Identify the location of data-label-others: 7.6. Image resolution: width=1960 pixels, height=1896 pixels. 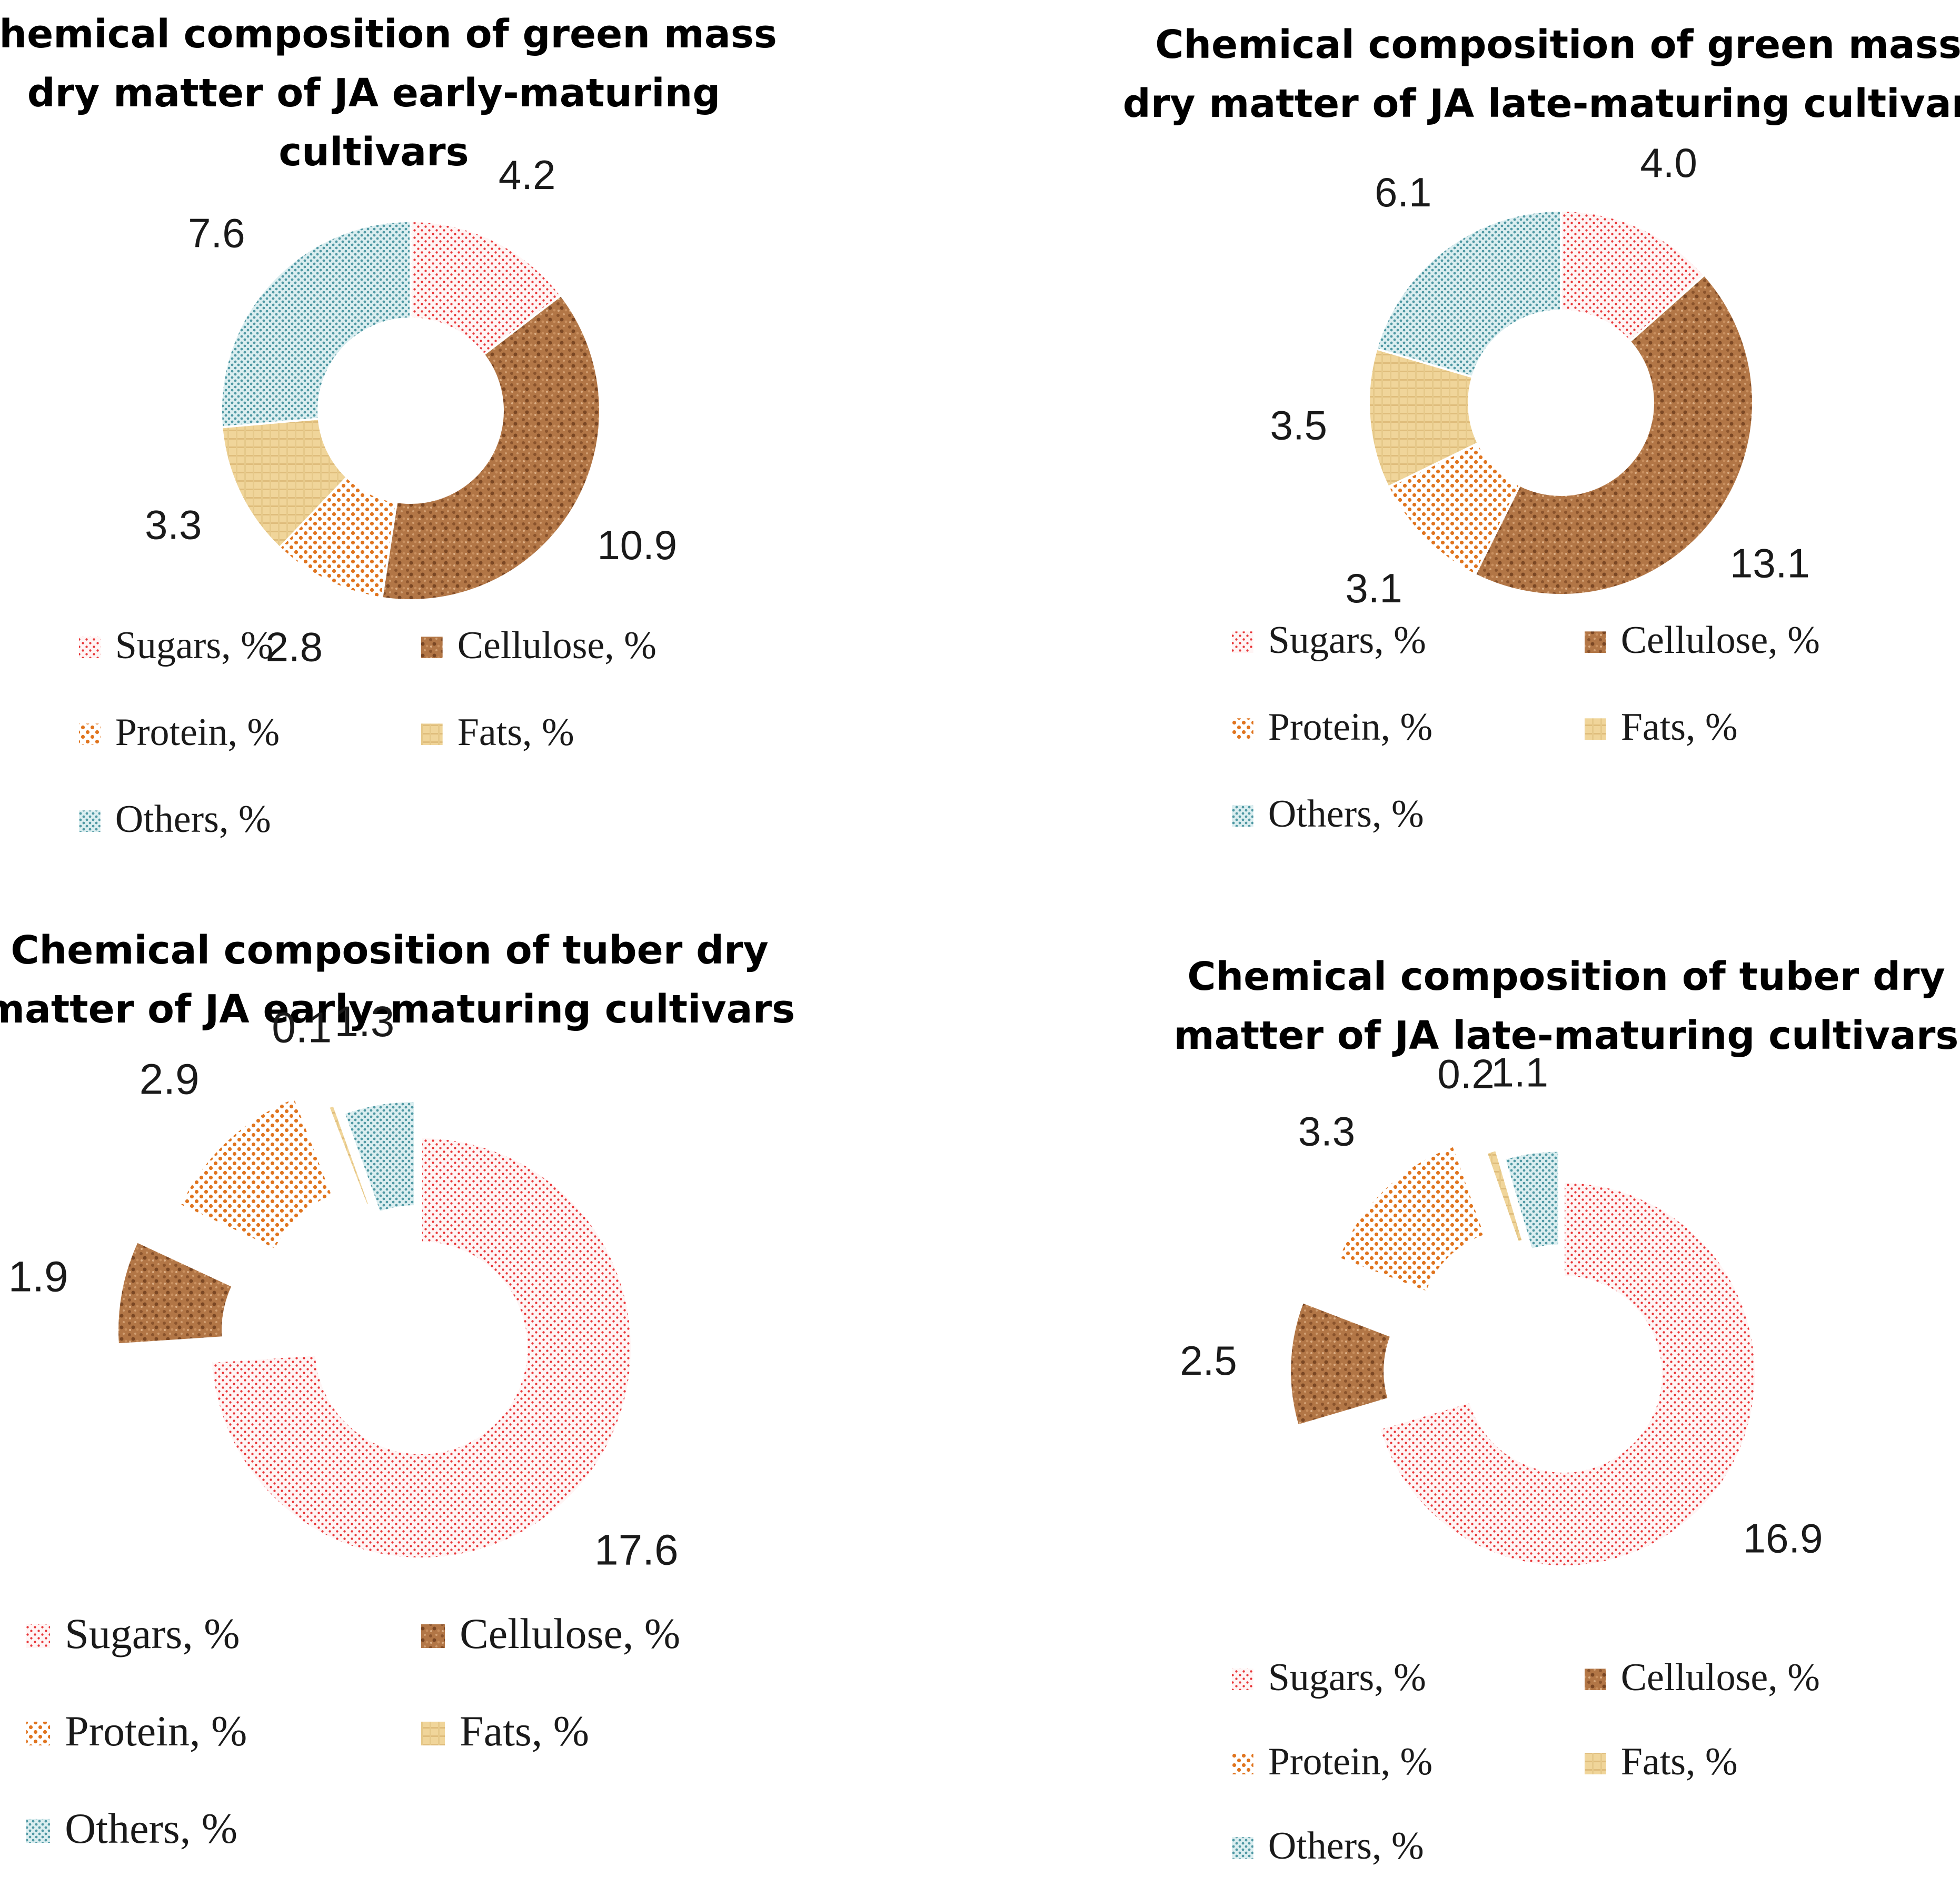
(216, 233).